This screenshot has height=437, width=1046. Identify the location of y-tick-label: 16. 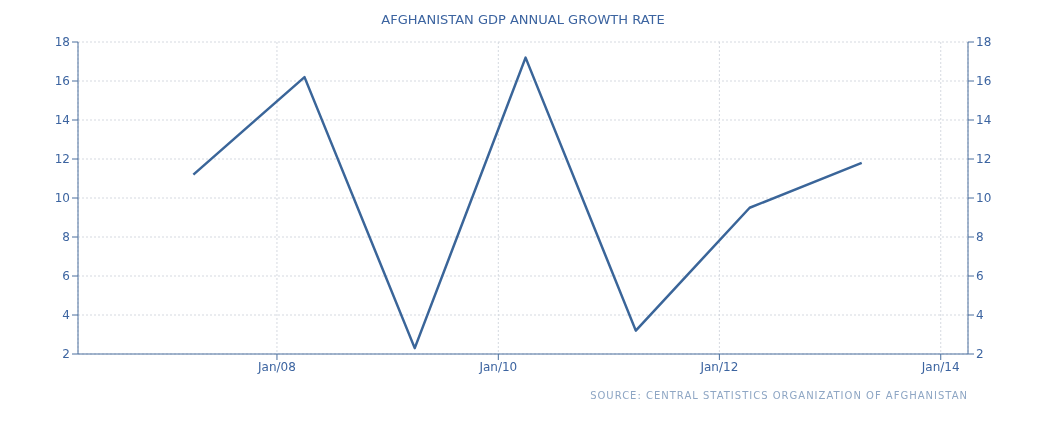
(62, 81).